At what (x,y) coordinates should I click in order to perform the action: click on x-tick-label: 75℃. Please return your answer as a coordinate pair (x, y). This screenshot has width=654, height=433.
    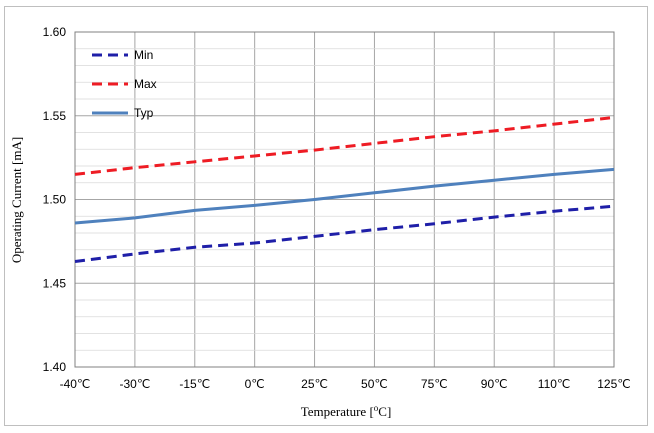
    Looking at the image, I should click on (434, 384).